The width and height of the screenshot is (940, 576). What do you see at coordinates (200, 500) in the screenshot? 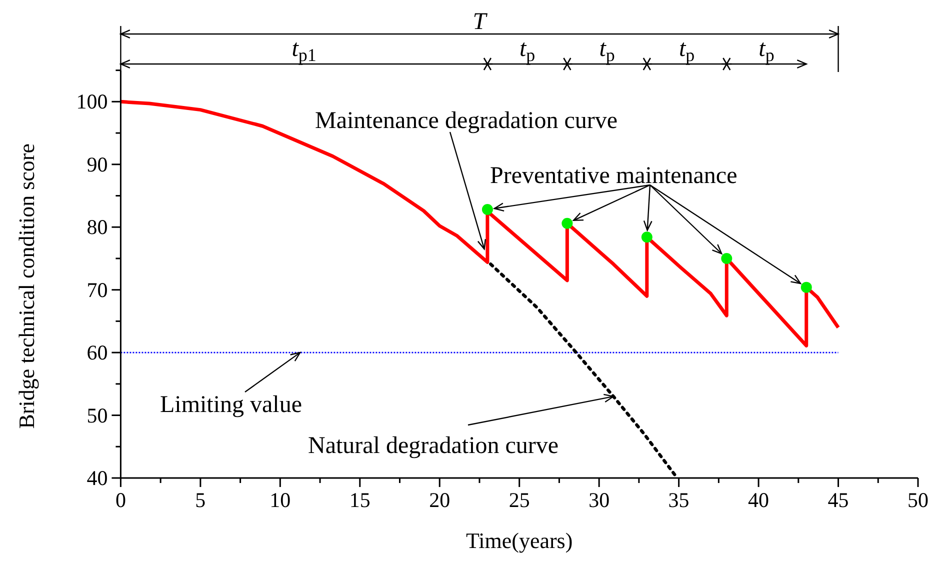
I see `x-tick-label: 5` at bounding box center [200, 500].